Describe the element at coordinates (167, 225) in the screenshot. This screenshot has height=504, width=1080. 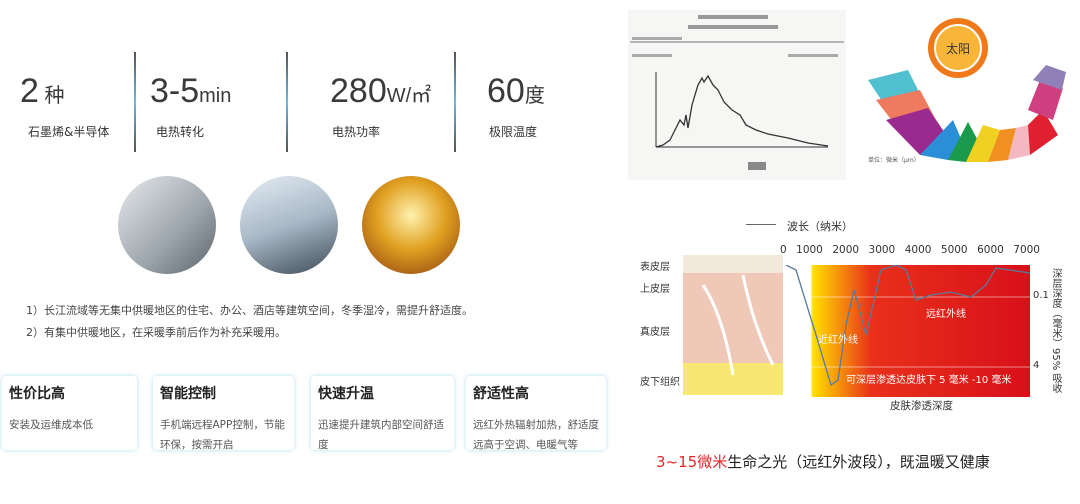
I see `photo-residence` at that location.